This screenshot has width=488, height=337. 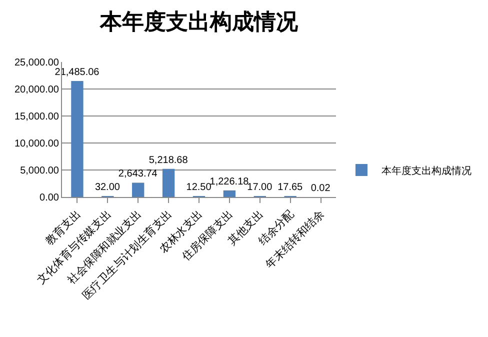 I want to click on data-label: 1,226.18, so click(x=230, y=182).